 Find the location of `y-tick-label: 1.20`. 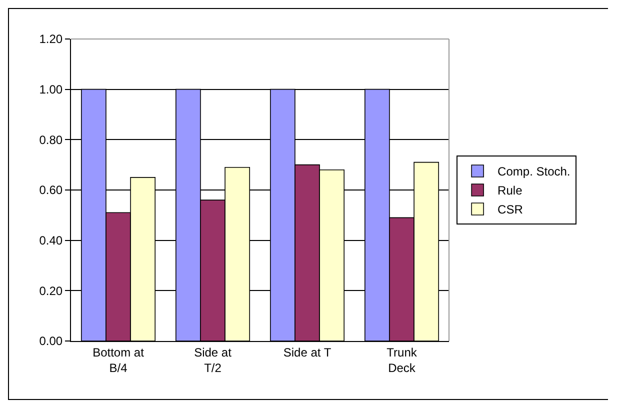

y-tick-label: 1.20 is located at coordinates (51, 39).